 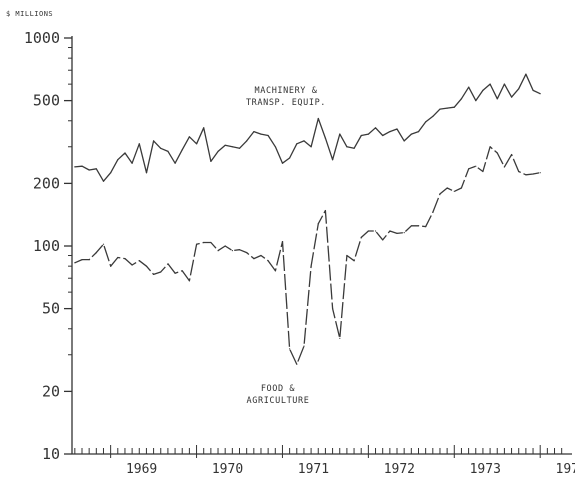 What do you see at coordinates (485, 469) in the screenshot?
I see `x-tick-label: 1973` at bounding box center [485, 469].